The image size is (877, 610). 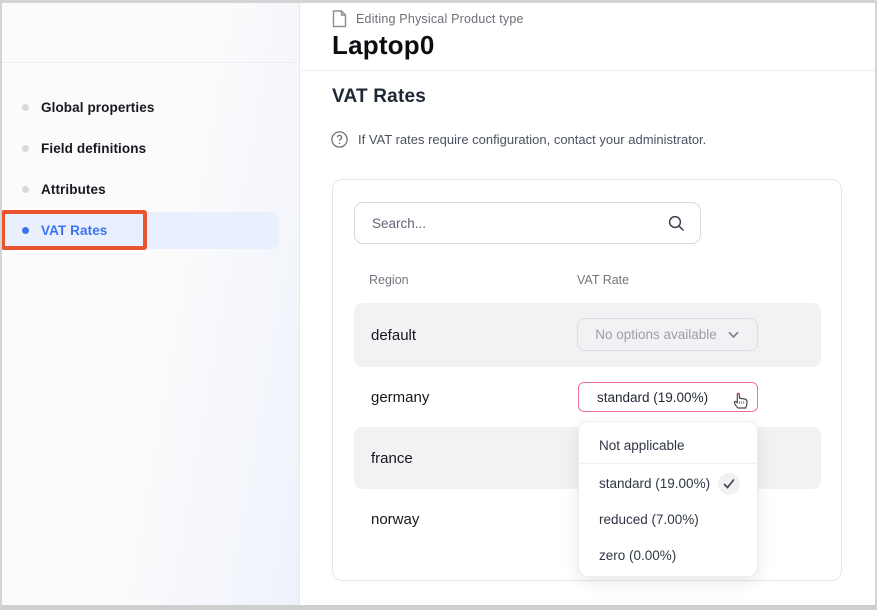 I want to click on page-title: Laptop0, so click(x=383, y=45).